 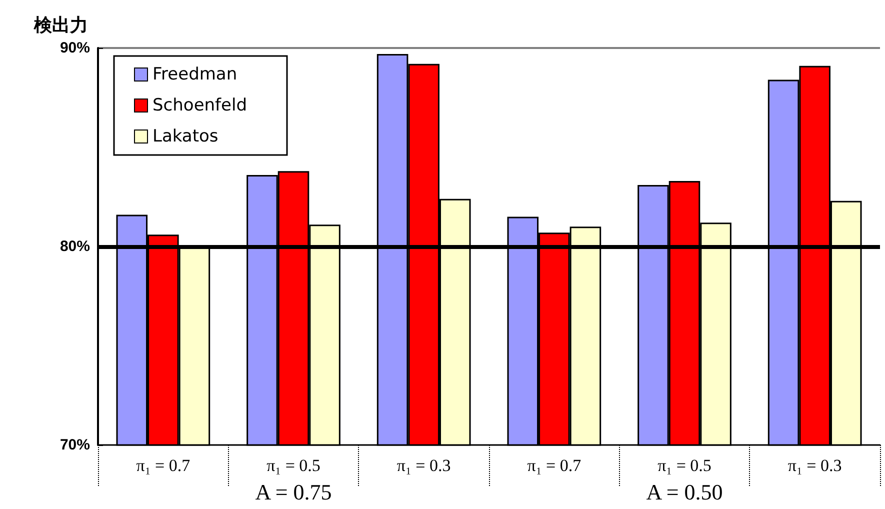 What do you see at coordinates (75, 246) in the screenshot?
I see `y-tick-label: 80%` at bounding box center [75, 246].